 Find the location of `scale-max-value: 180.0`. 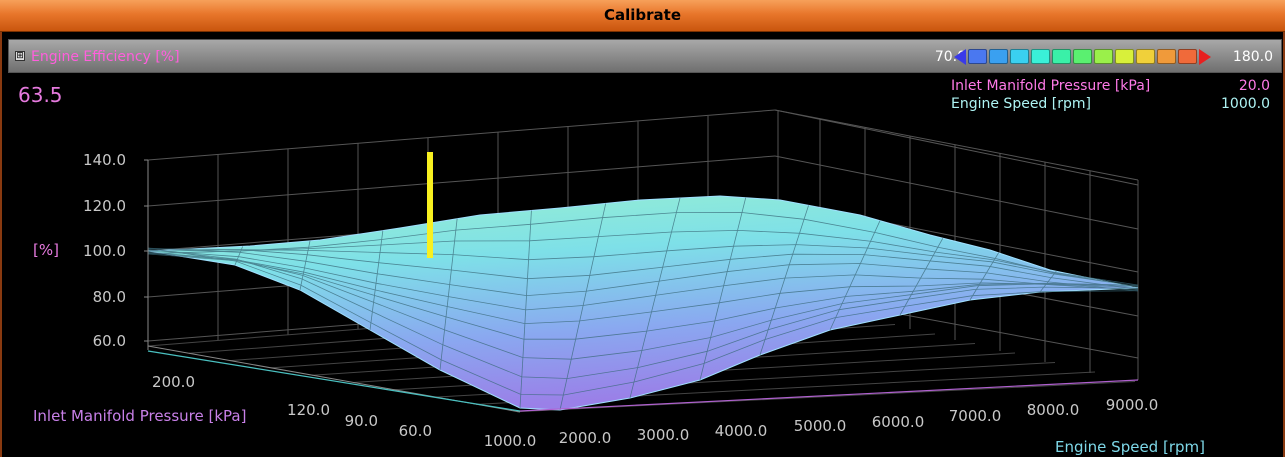

scale-max-value: 180.0 is located at coordinates (1252, 57).